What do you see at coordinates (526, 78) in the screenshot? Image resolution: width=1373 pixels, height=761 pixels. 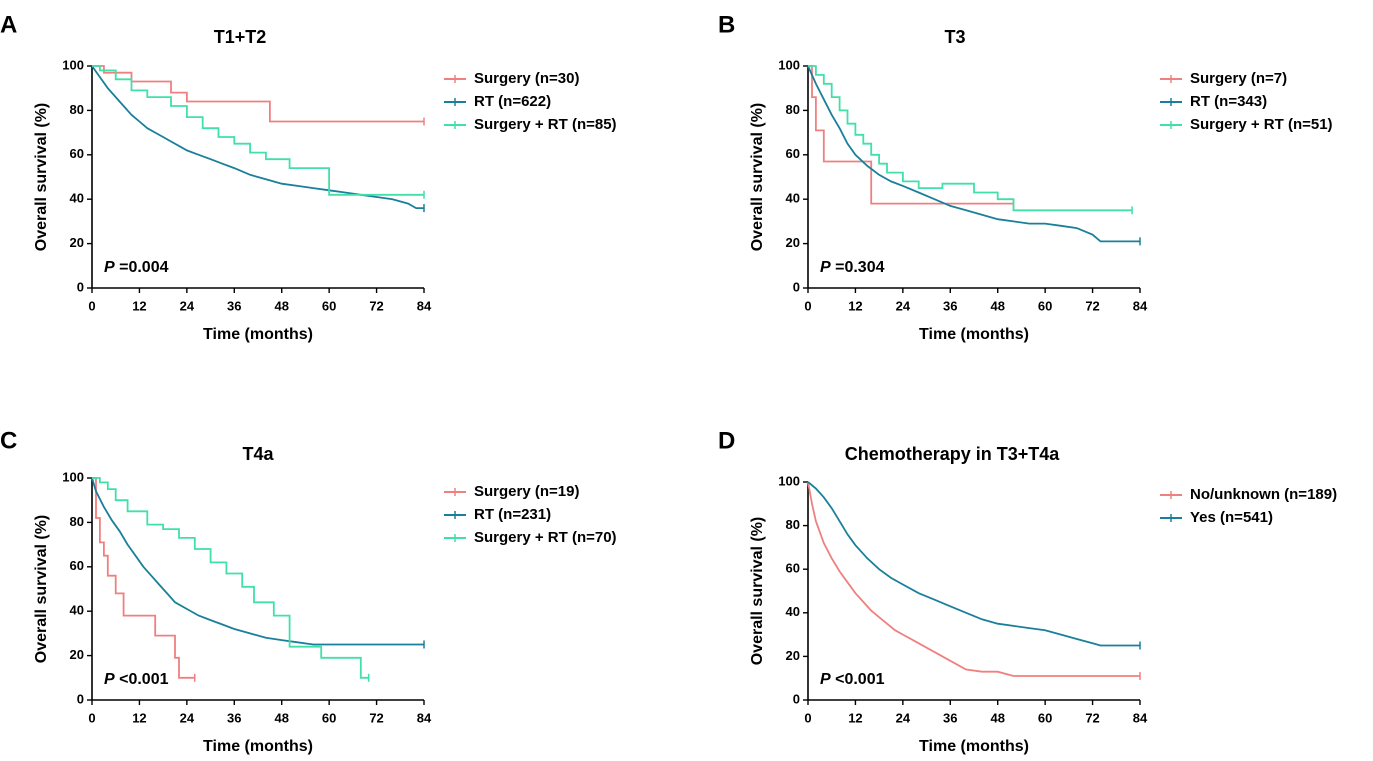 I see `legend-label: Surgery (n=30)` at bounding box center [526, 78].